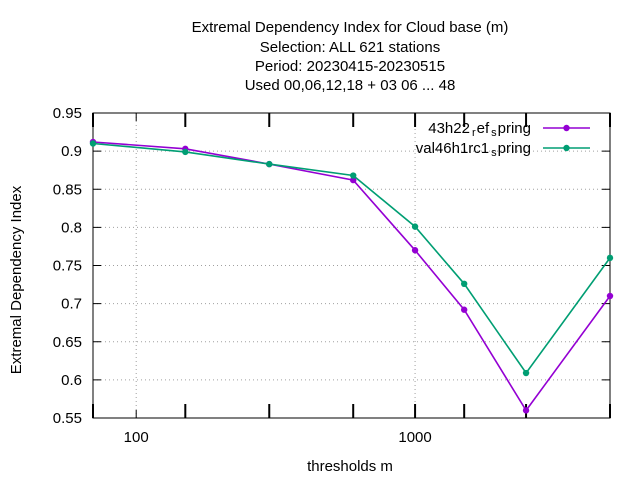 The image size is (640, 480). What do you see at coordinates (479, 129) in the screenshot?
I see `legend-label: 43h22 ref spring` at bounding box center [479, 129].